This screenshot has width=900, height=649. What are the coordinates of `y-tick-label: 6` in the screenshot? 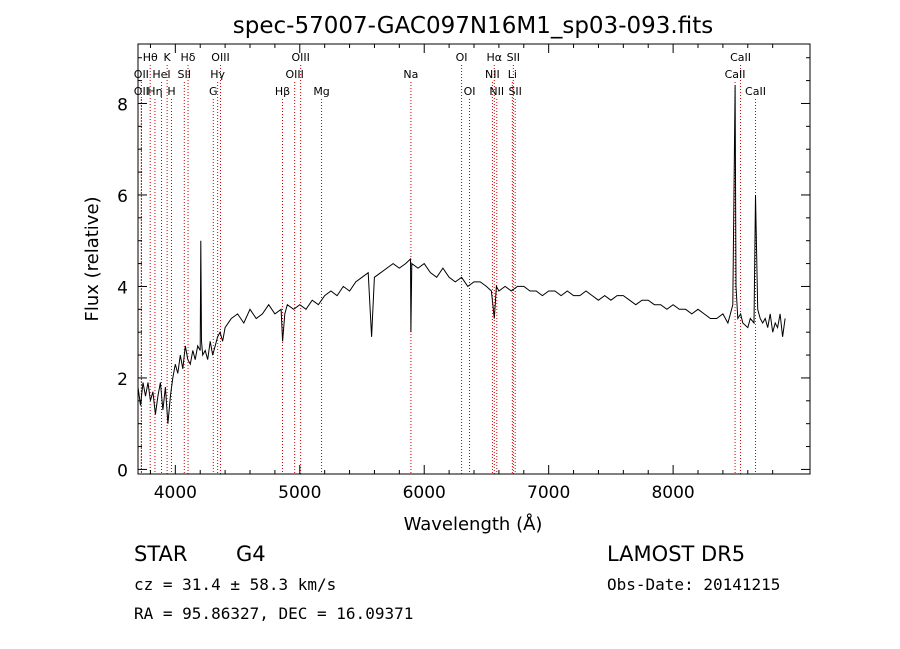 It's located at (122, 197).